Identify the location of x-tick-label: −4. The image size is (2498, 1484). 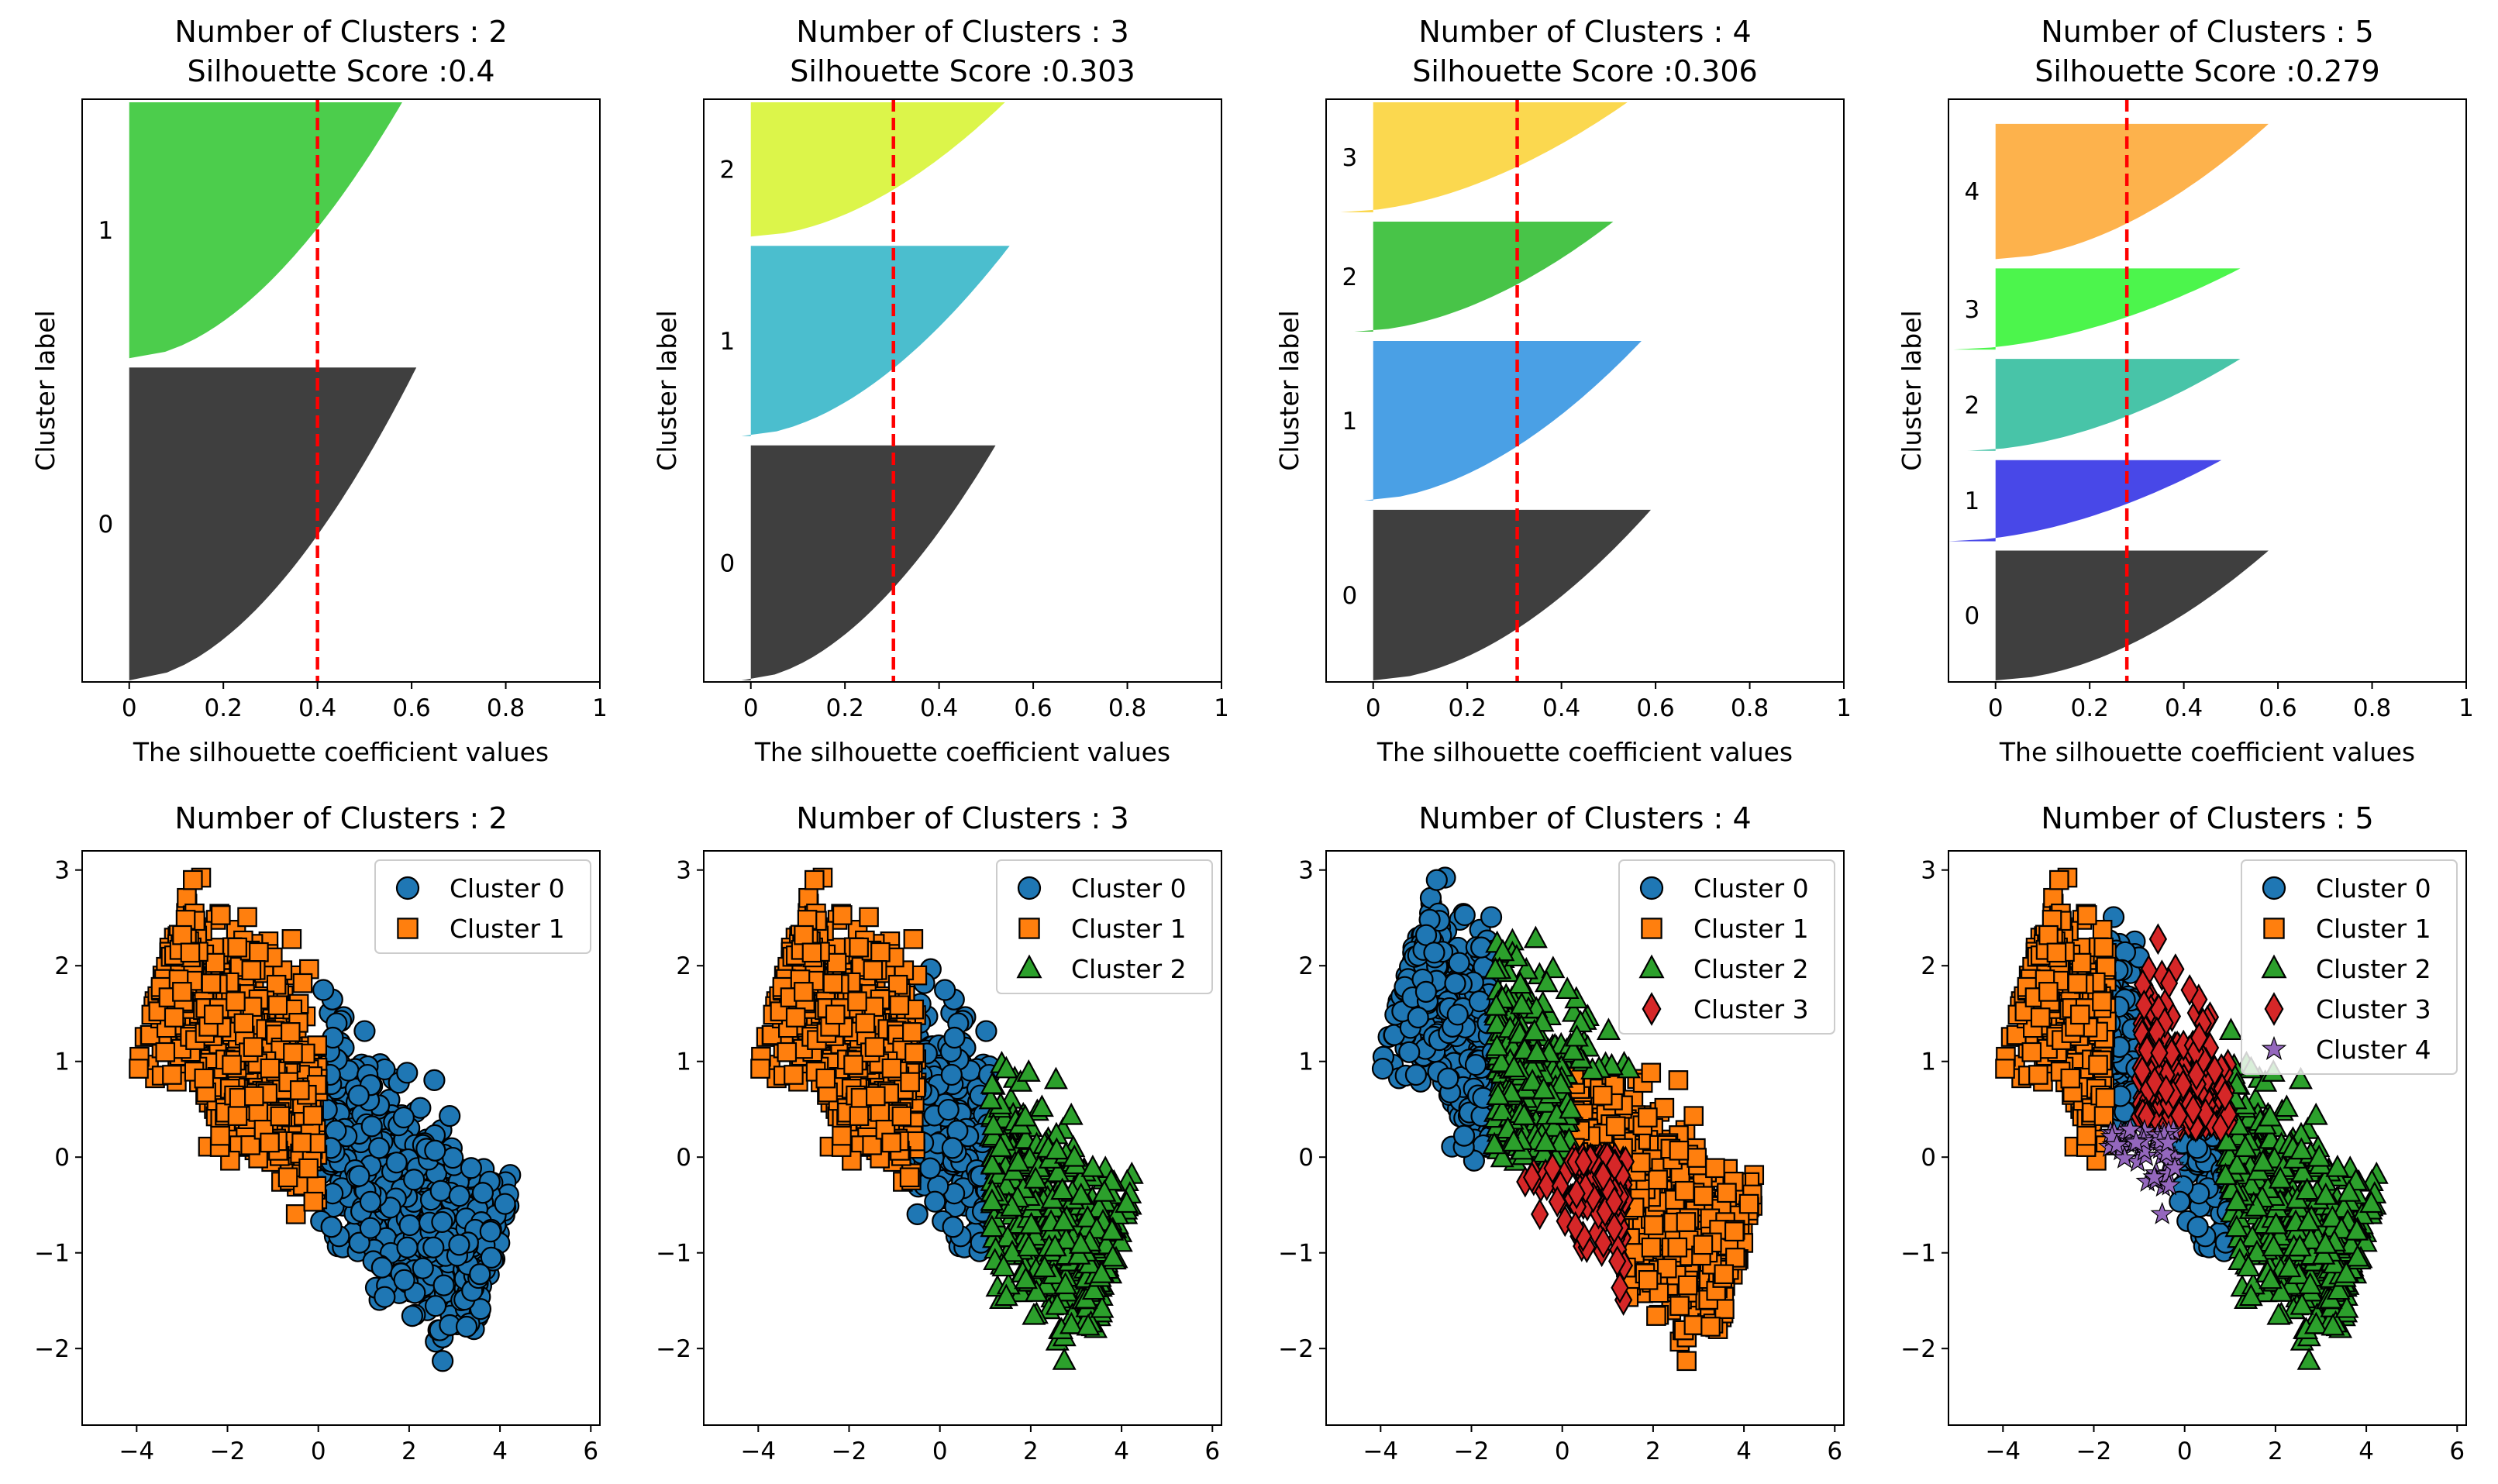
(1380, 1451).